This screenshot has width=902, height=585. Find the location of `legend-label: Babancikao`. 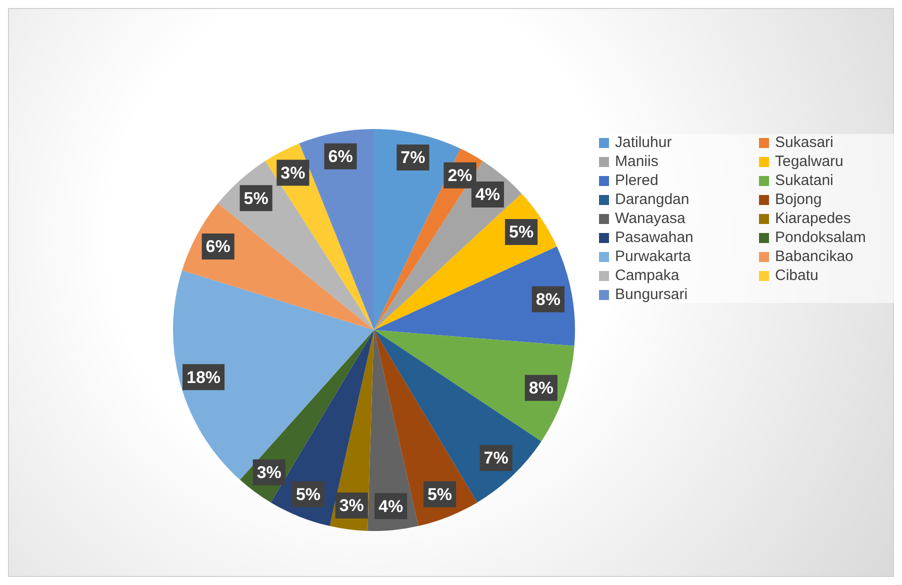

legend-label: Babancikao is located at coordinates (814, 256).